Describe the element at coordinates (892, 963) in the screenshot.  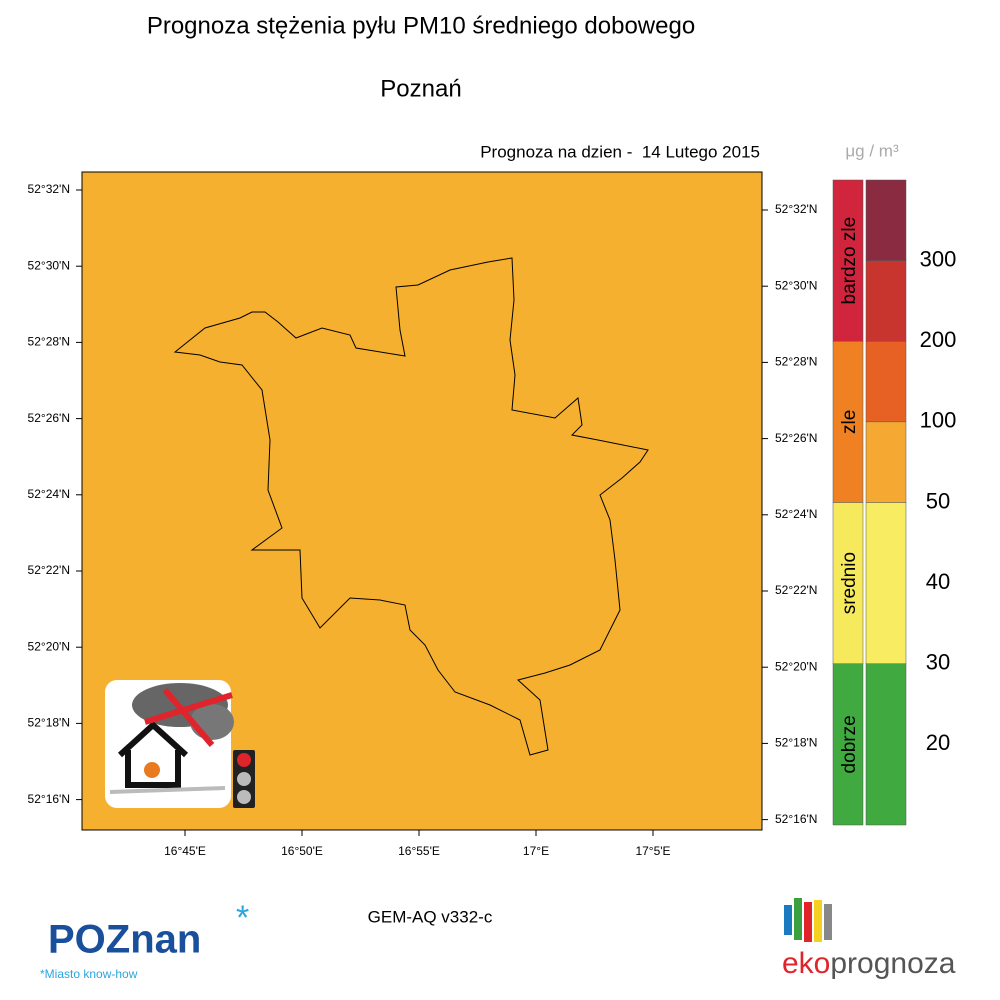
I see `brand-suffix: prognoza` at that location.